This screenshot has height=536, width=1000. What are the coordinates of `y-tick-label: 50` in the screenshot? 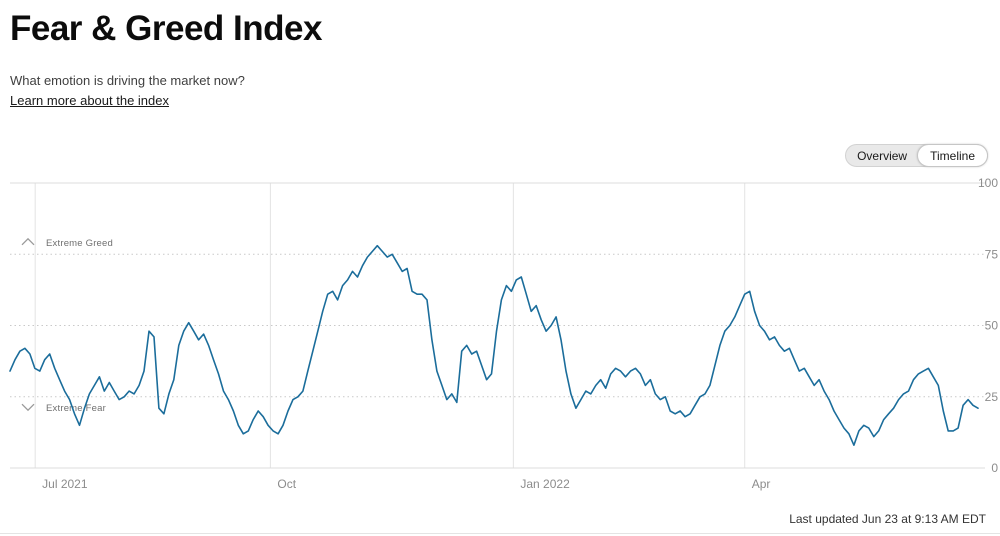 It's located at (992, 326).